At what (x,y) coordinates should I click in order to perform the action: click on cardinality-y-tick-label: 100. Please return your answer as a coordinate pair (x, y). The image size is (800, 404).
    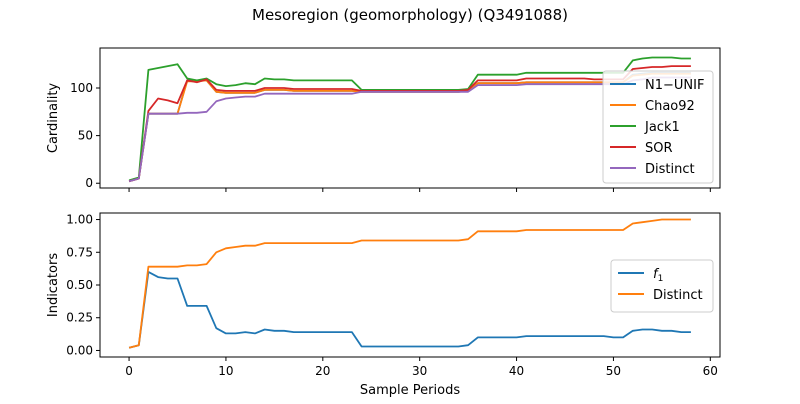
    Looking at the image, I should click on (81, 88).